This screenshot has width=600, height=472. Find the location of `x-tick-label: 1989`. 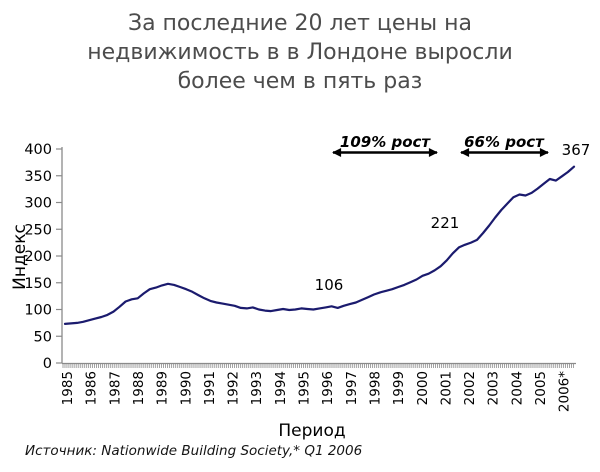

x-tick-label: 1989 is located at coordinates (163, 388).